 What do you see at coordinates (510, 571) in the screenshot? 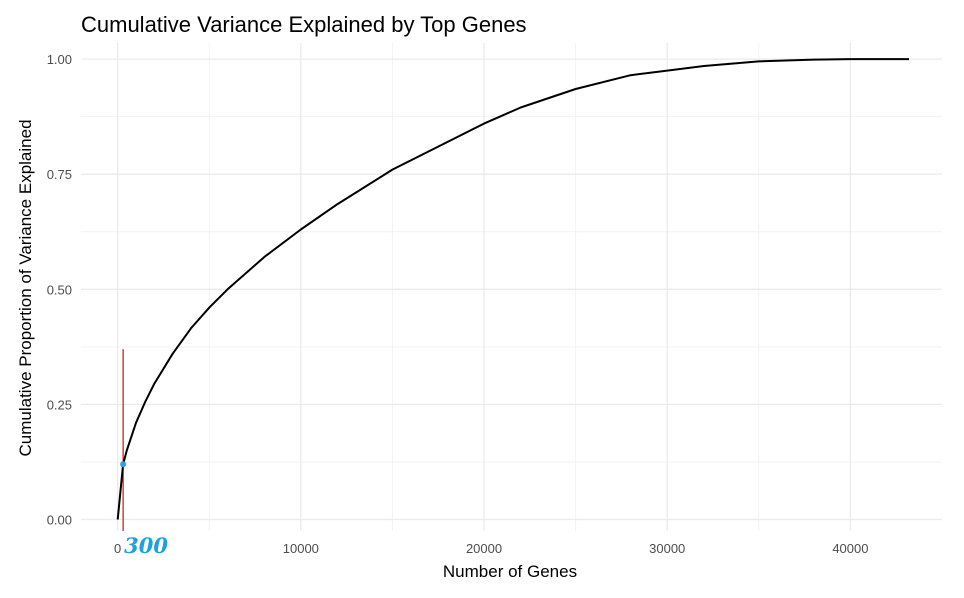
I see `x-axis-label: Number of Genes` at bounding box center [510, 571].